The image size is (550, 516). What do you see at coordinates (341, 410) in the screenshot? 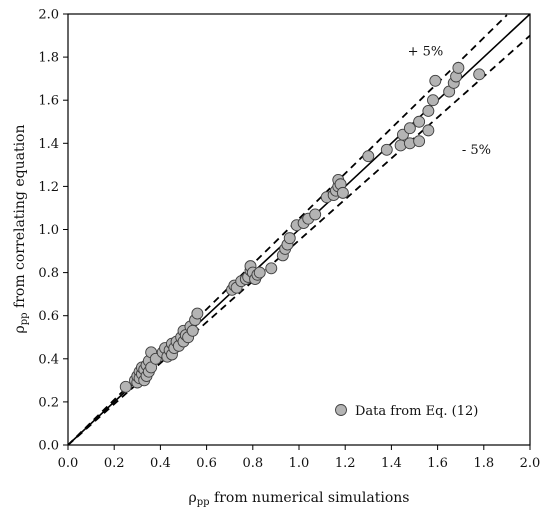
I see `legend-marker-icon` at bounding box center [341, 410].